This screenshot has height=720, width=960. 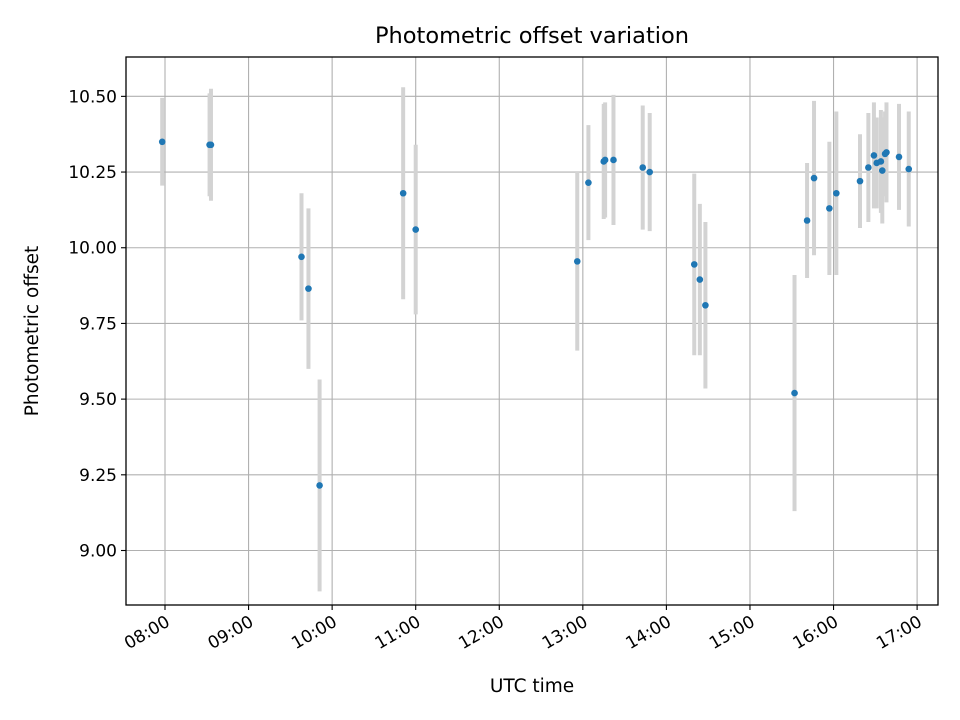 What do you see at coordinates (92, 173) in the screenshot?
I see `y-tick-label: 10.25` at bounding box center [92, 173].